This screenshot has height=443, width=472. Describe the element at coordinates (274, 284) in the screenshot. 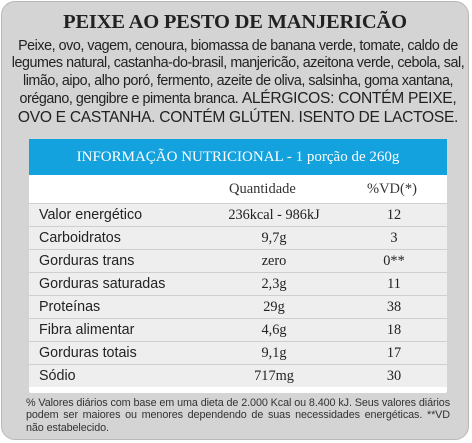

I see `nutrient-quantity: 2,3g` at that location.